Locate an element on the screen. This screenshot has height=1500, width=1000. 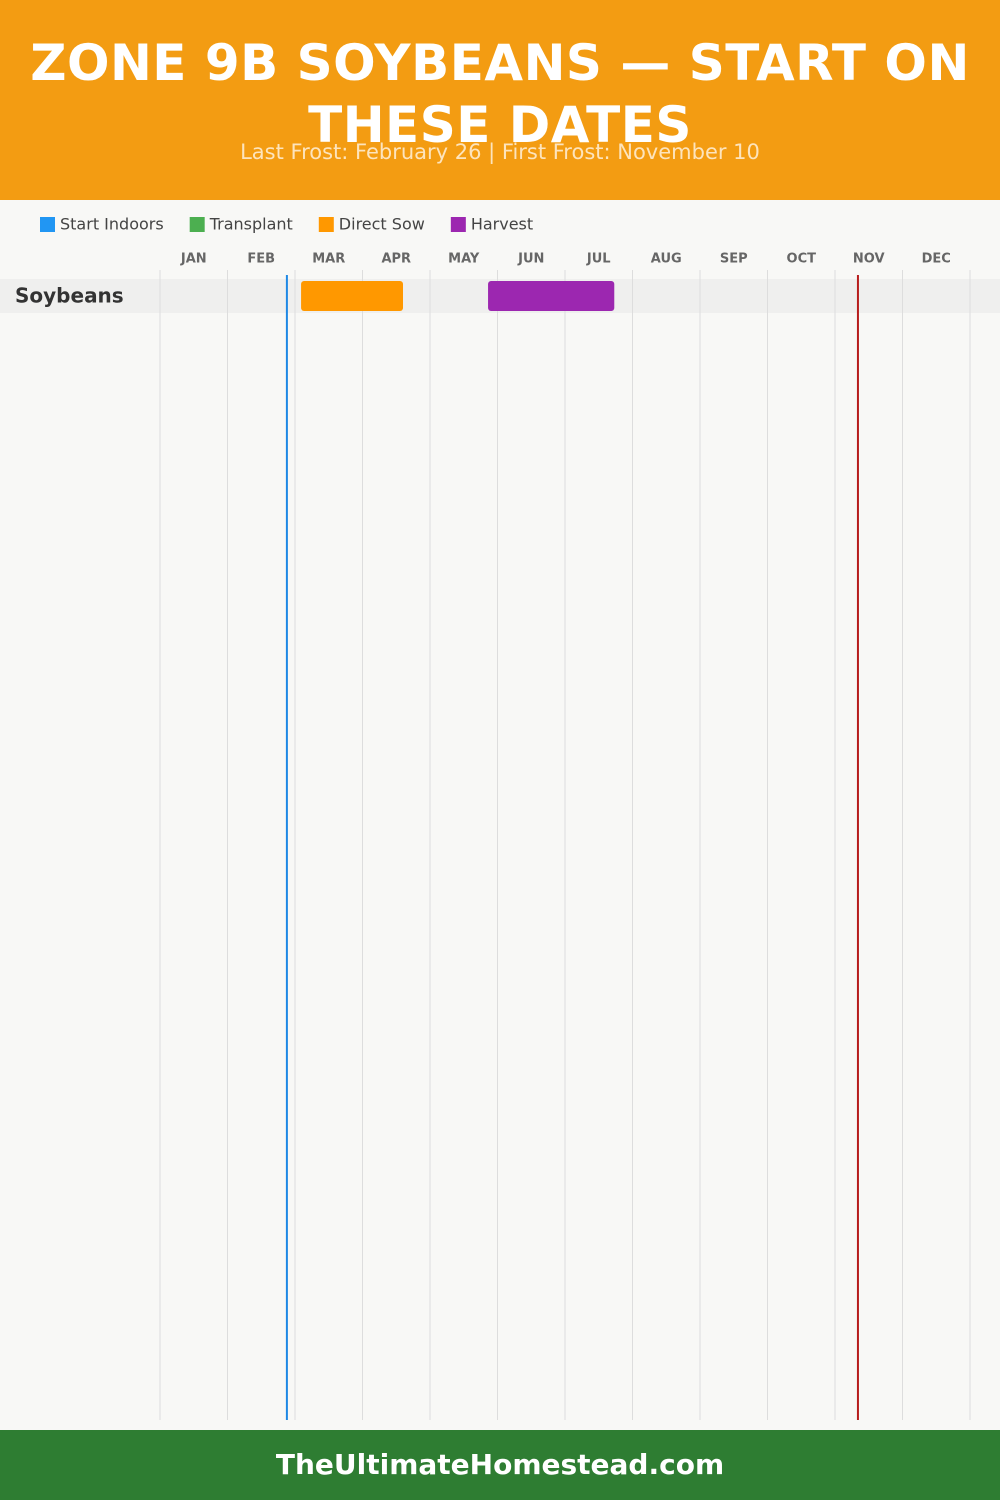
x-tick-label: APR is located at coordinates (396, 259).